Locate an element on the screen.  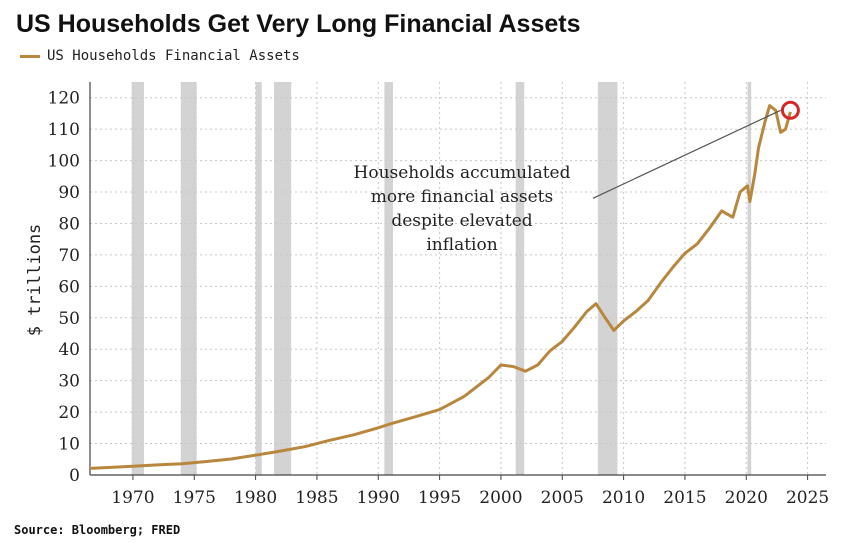
x-tick-label: 1985 is located at coordinates (316, 498).